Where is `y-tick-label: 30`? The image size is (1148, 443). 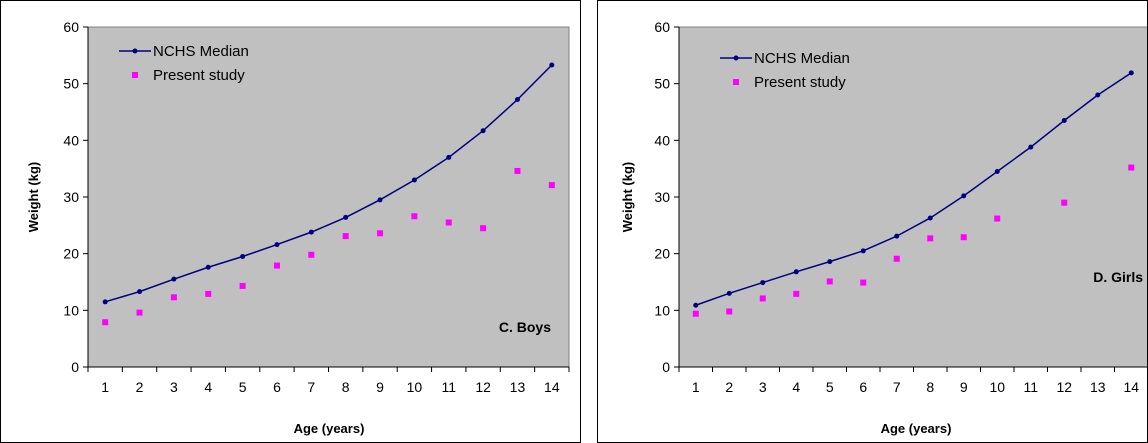
y-tick-label: 30 is located at coordinates (71, 197).